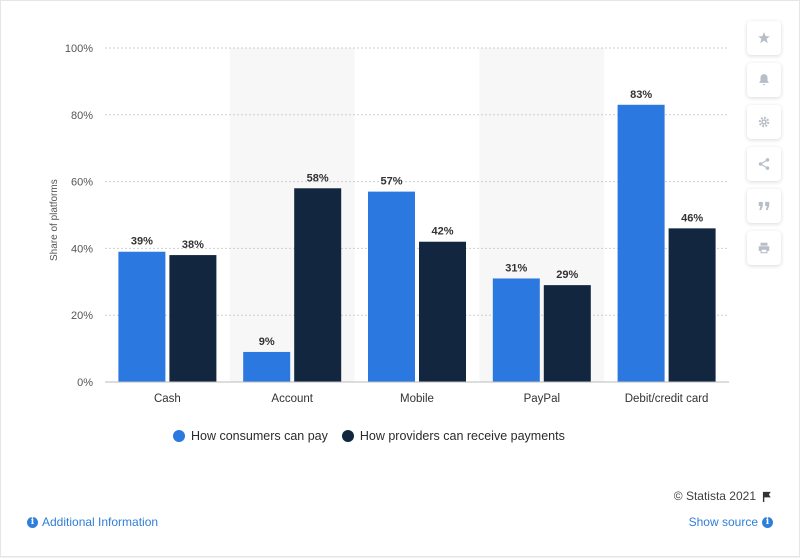  I want to click on share-icon, so click(764, 164).